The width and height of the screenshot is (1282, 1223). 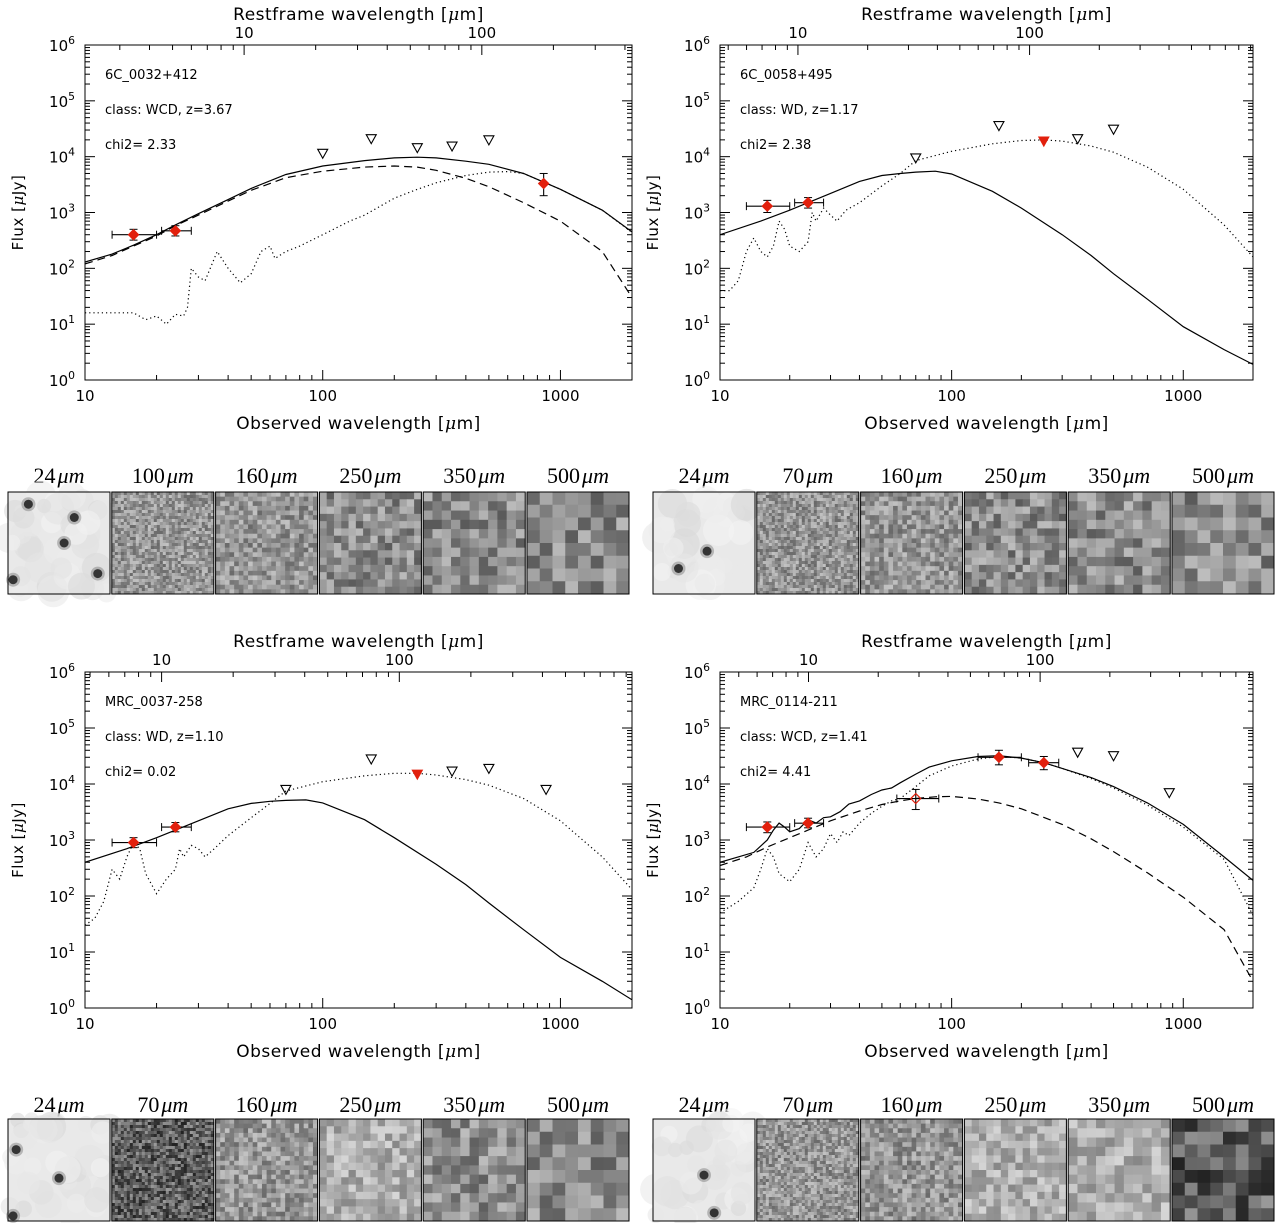 What do you see at coordinates (84, 396) in the screenshot?
I see `x-tick-label: 10` at bounding box center [84, 396].